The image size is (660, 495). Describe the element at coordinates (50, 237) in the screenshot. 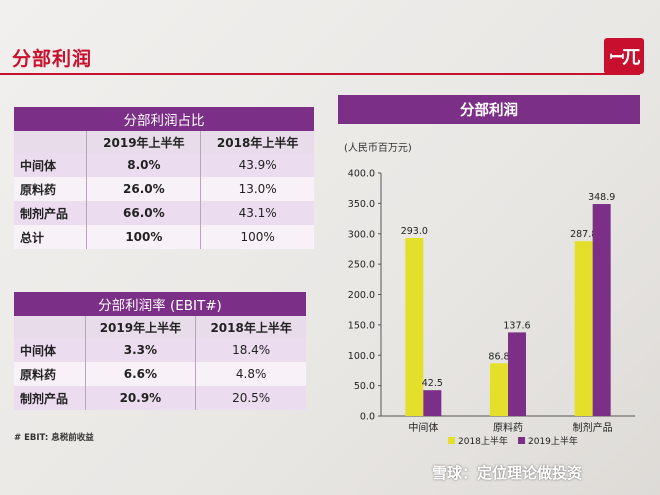

I see `row-label: 总计` at that location.